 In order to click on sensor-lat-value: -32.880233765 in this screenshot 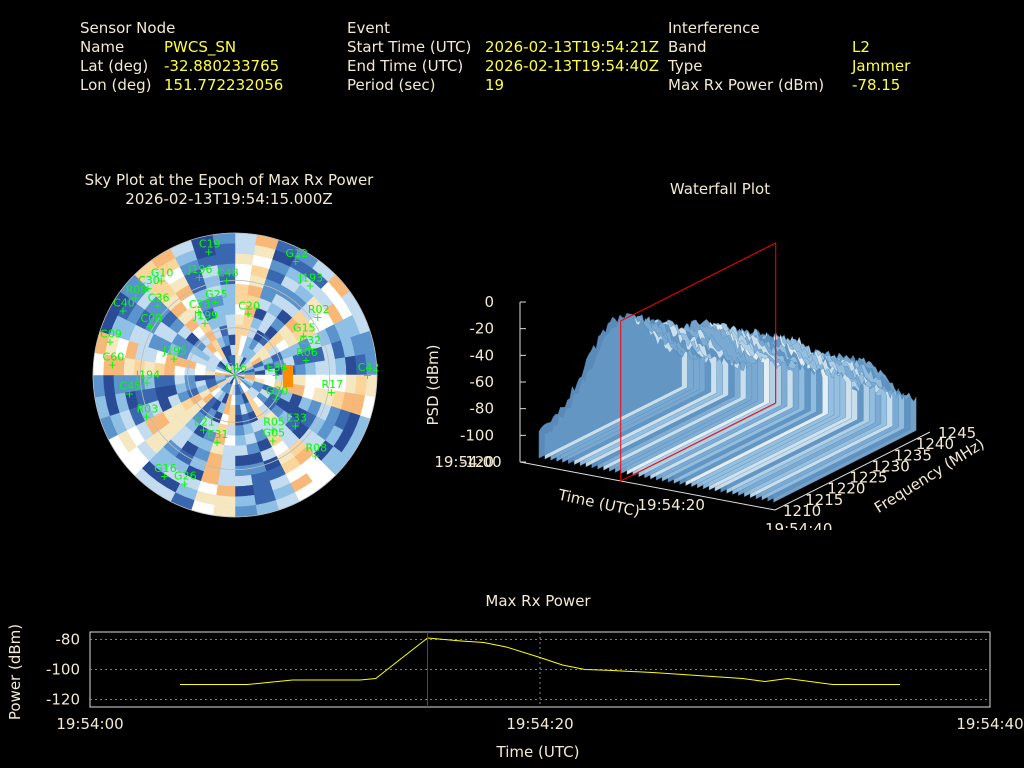, I will do `click(222, 66)`.